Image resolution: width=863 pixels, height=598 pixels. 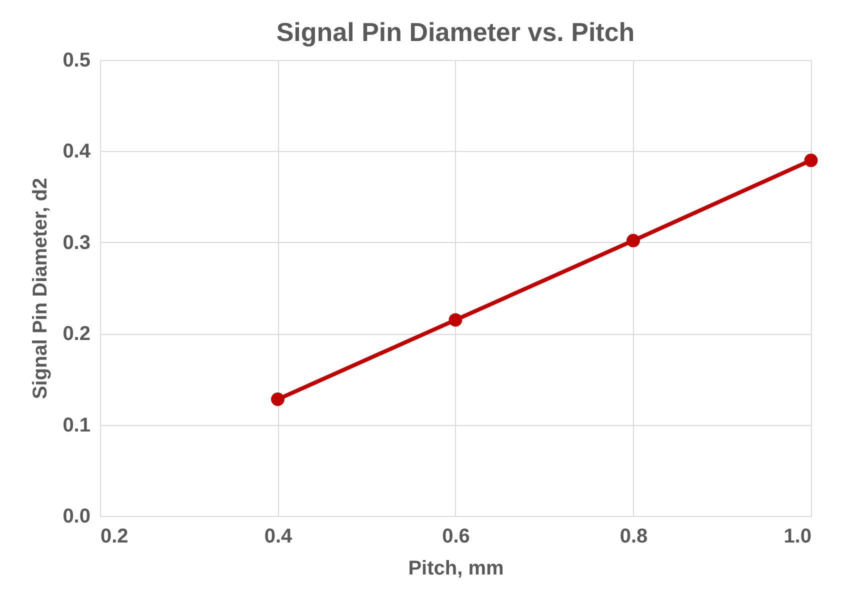 I want to click on y-tick-label: 0.5, so click(x=76, y=61).